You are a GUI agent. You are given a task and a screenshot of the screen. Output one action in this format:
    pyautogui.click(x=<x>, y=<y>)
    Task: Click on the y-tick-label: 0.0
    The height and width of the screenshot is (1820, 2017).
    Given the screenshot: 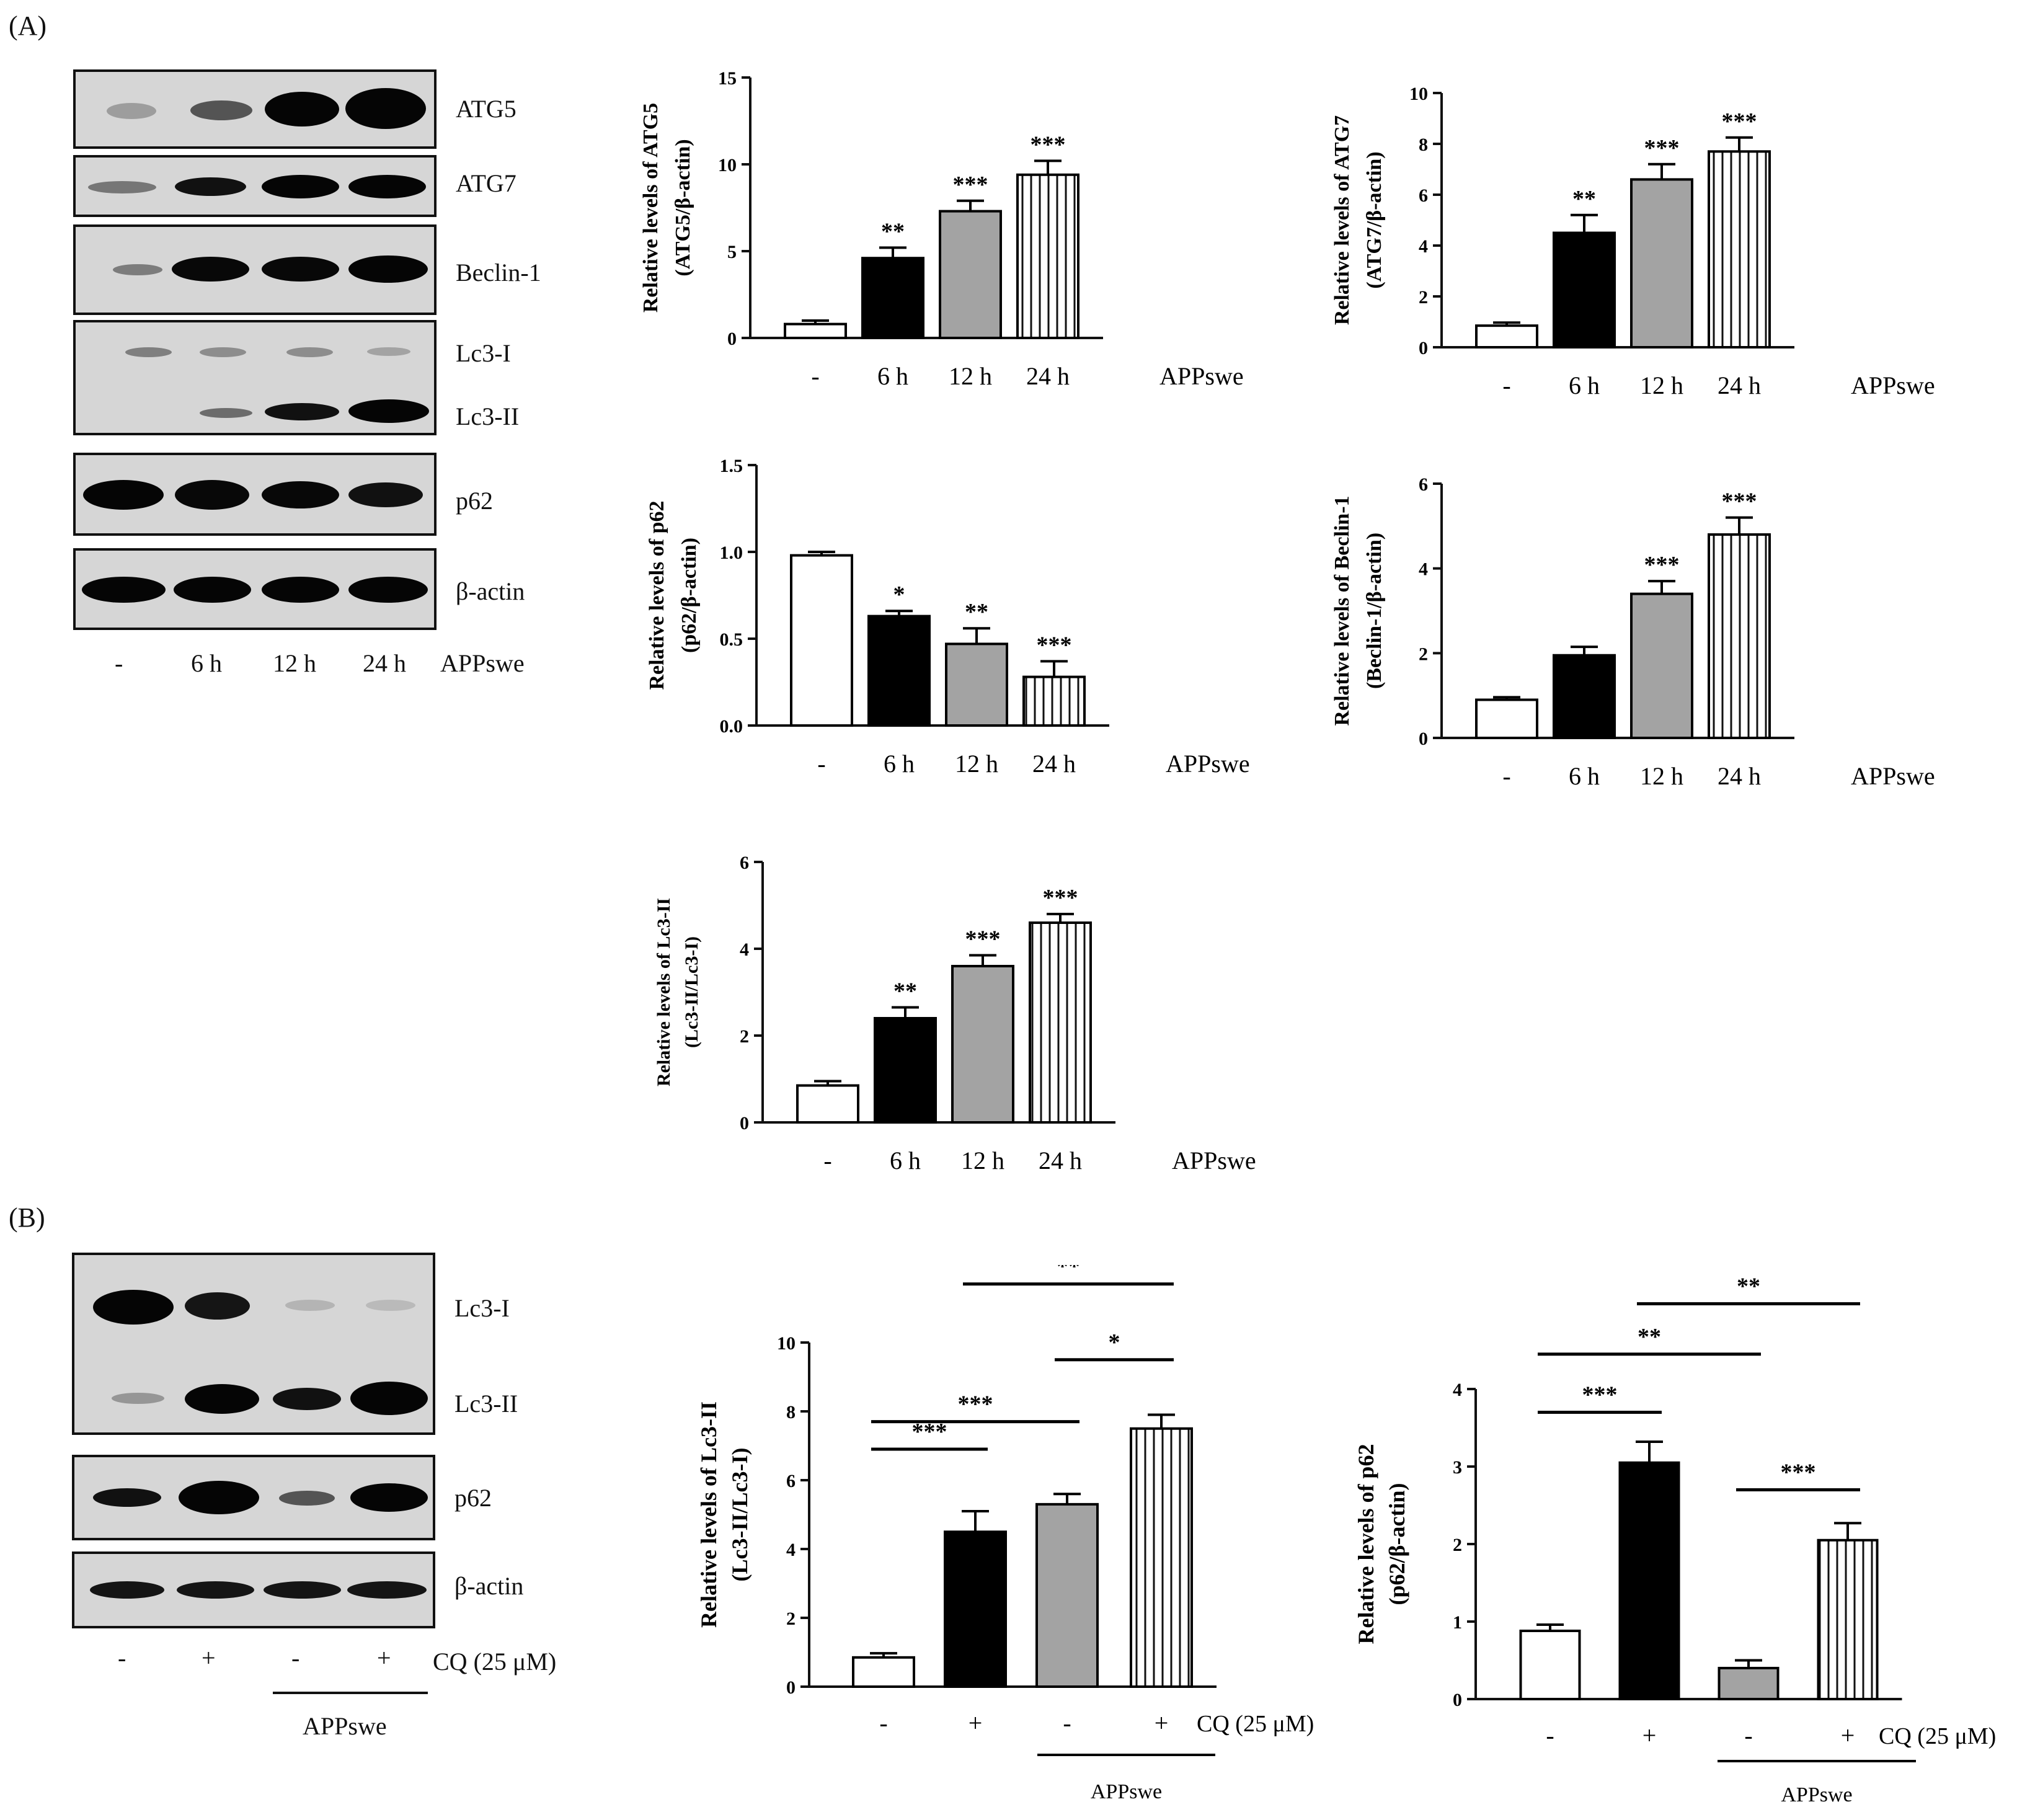 What is the action you would take?
    pyautogui.click(x=731, y=726)
    